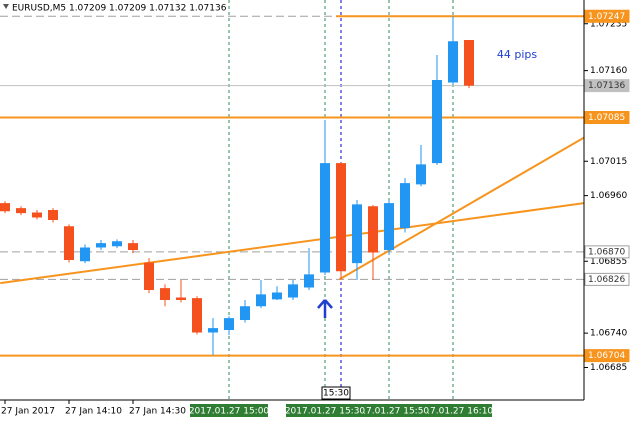 This screenshot has height=423, width=638. Describe the element at coordinates (28, 412) in the screenshot. I see `x-tick-label: 27 Jan 2017` at that location.